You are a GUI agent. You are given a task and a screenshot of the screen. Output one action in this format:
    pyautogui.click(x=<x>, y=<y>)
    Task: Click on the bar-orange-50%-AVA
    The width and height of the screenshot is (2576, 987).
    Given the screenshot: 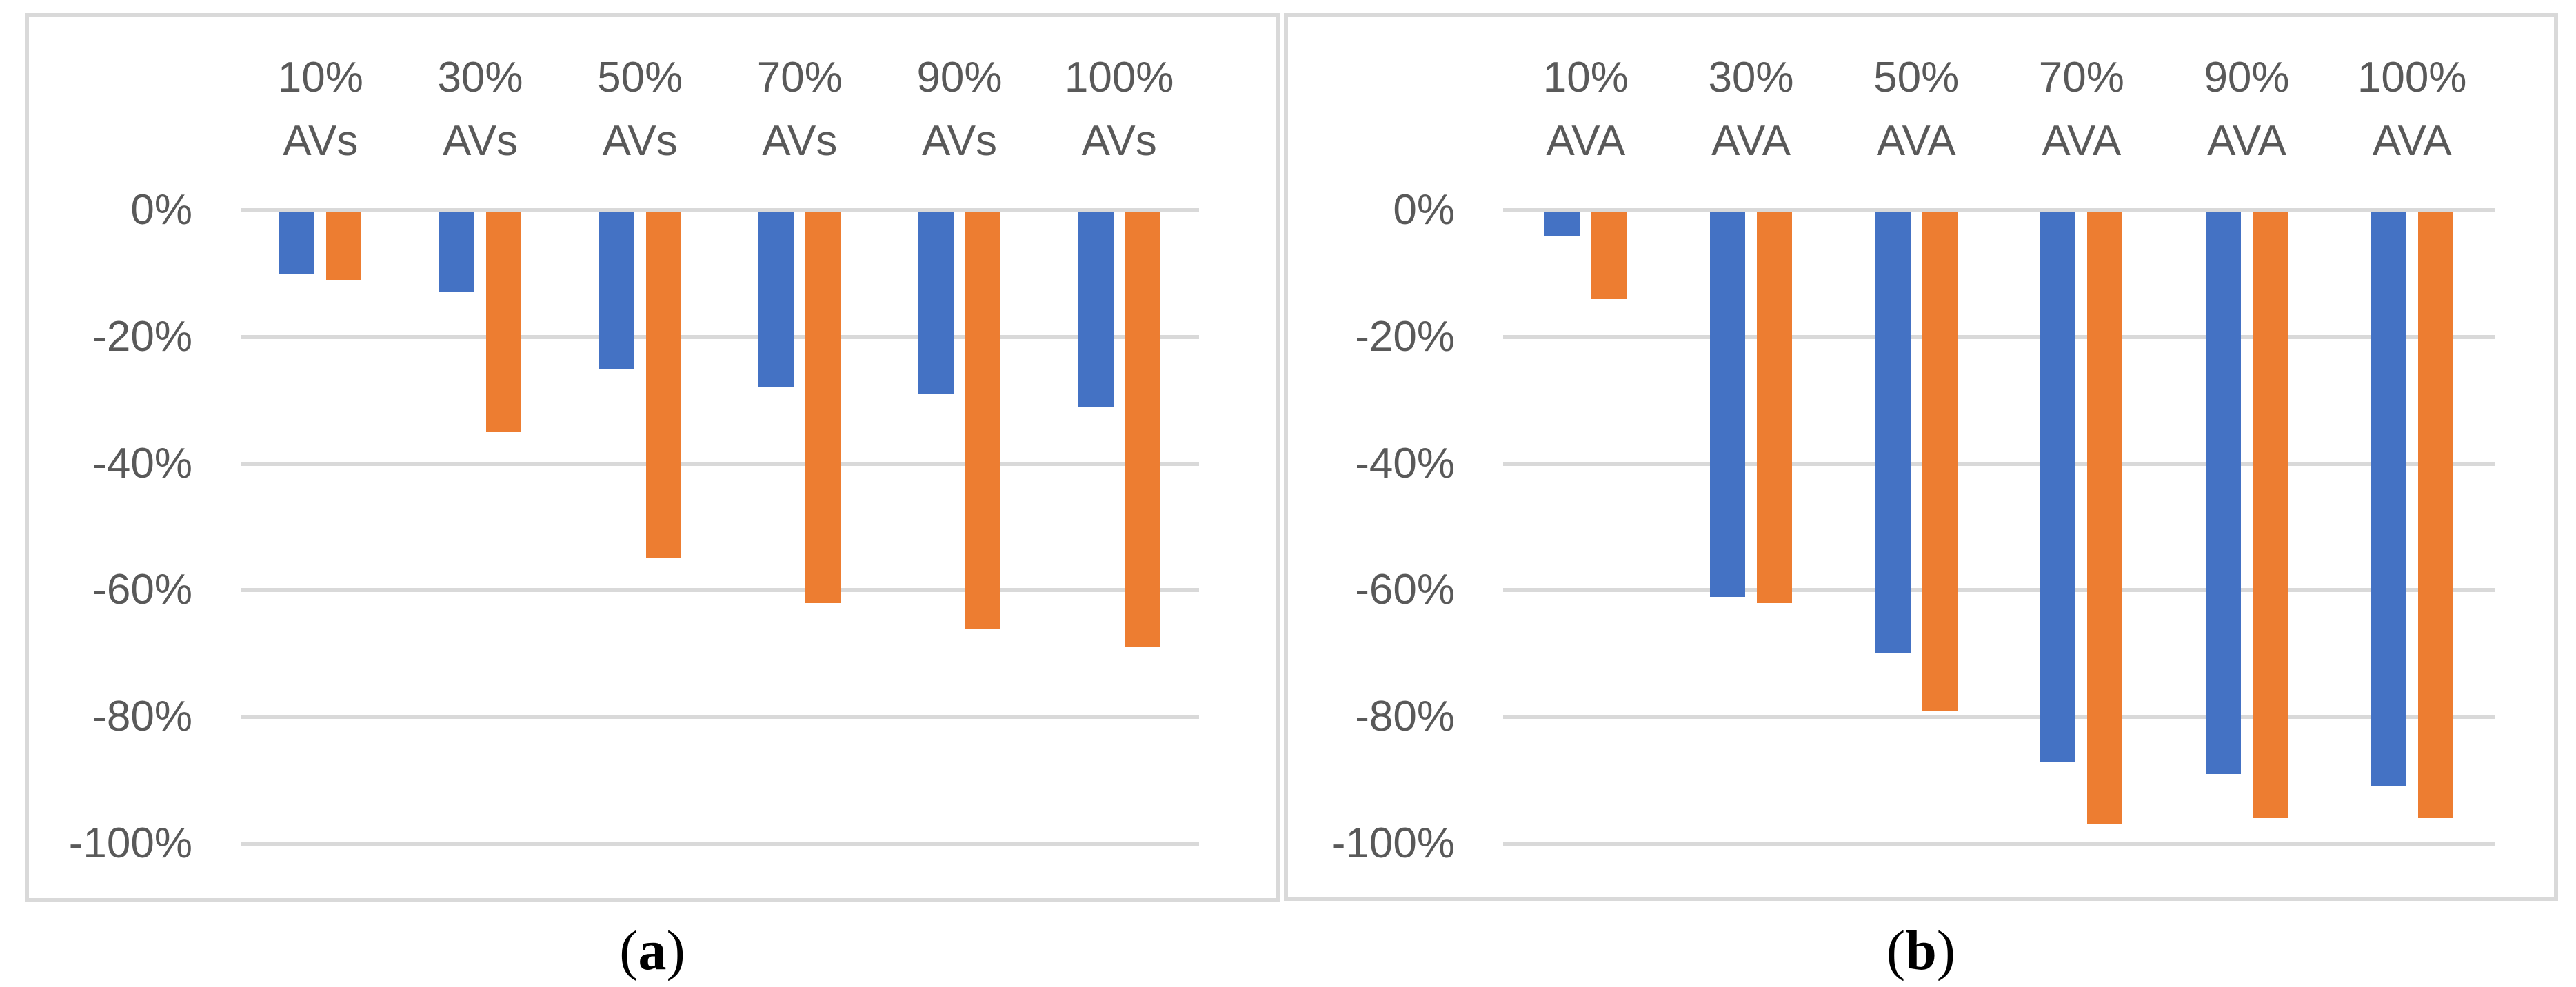 What is the action you would take?
    pyautogui.click(x=1940, y=461)
    